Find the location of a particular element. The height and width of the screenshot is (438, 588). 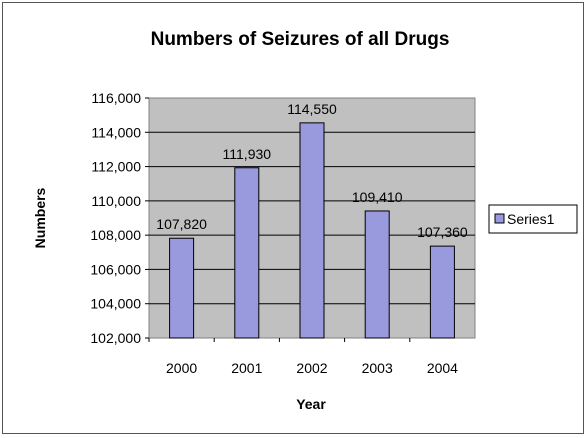

y-tick-label: 112,000 is located at coordinates (116, 167).